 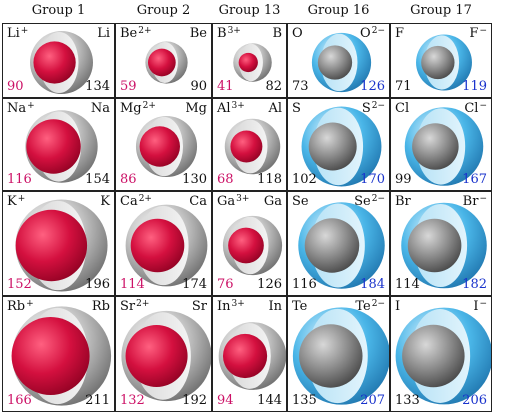 What do you see at coordinates (194, 400) in the screenshot?
I see `radius-right: 192` at bounding box center [194, 400].